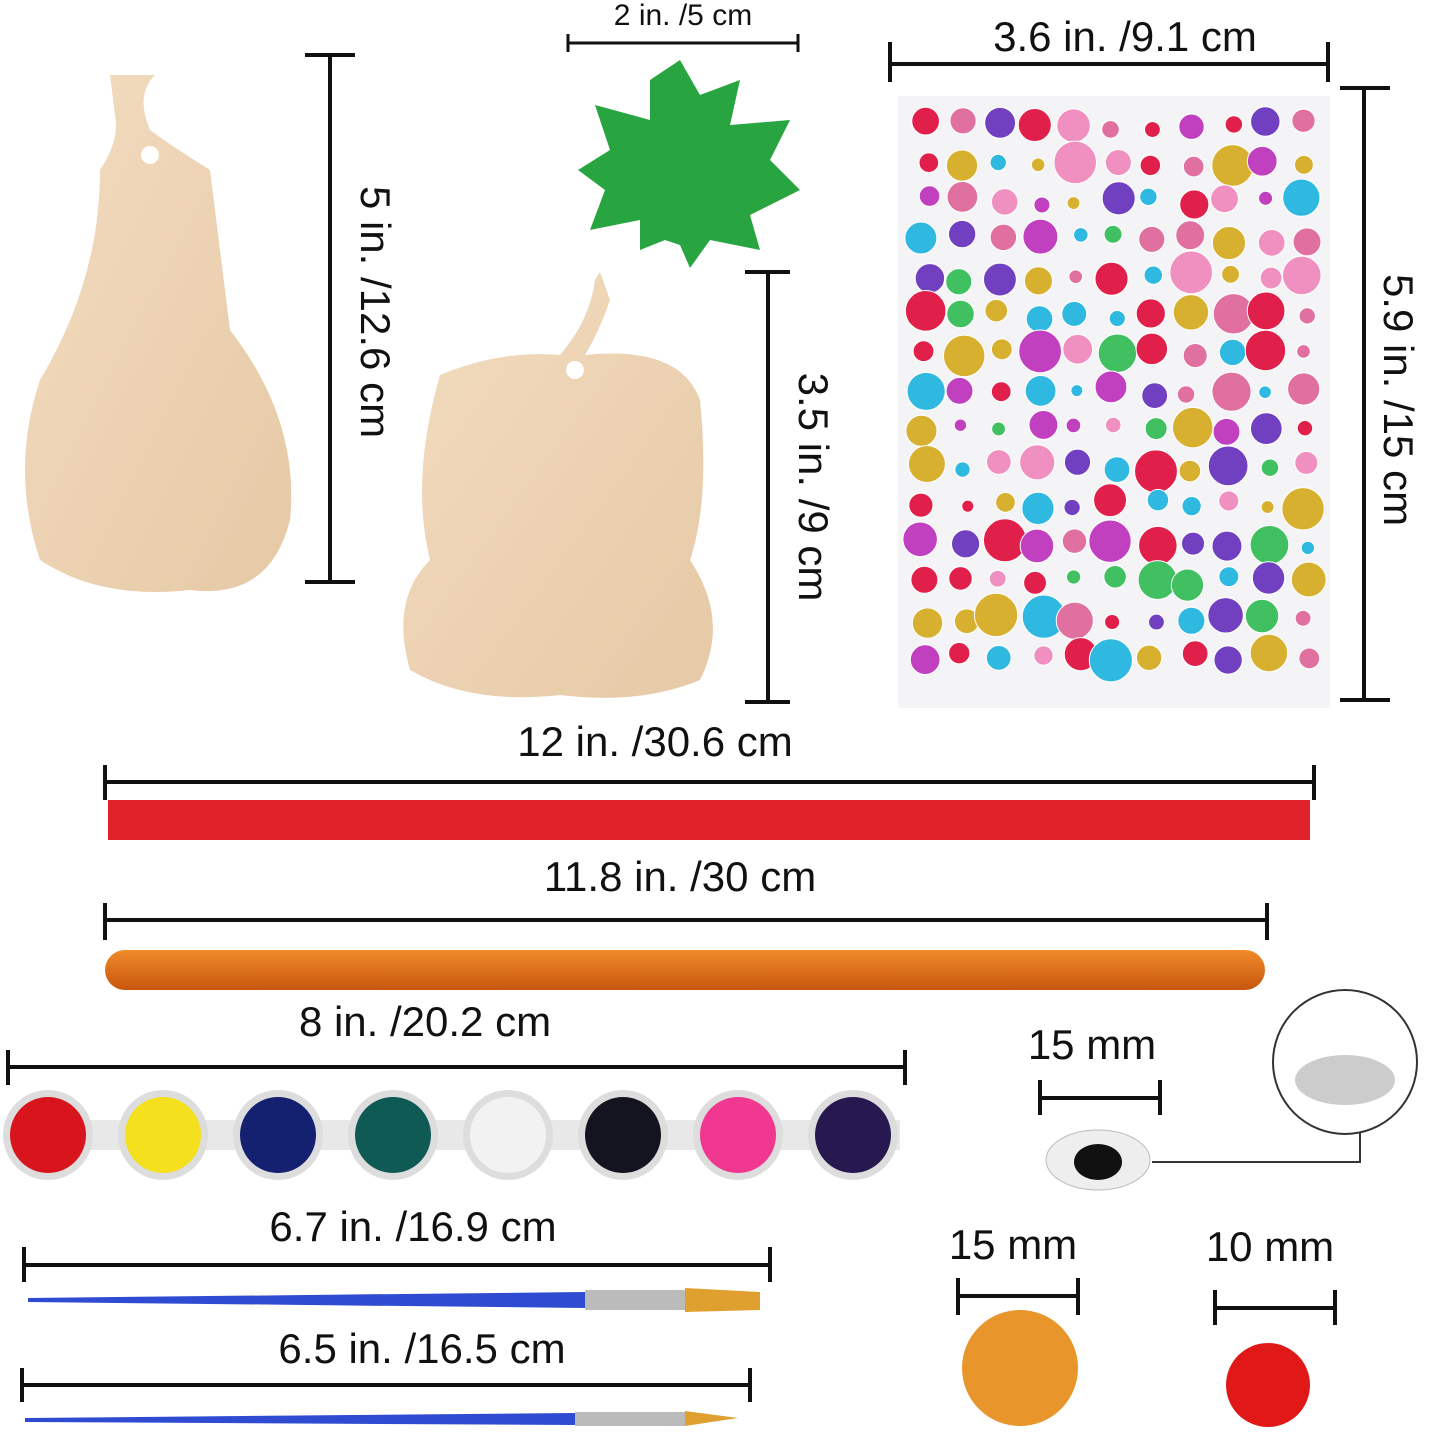 The width and height of the screenshot is (1445, 1442). I want to click on brush-bristles, so click(711, 1418).